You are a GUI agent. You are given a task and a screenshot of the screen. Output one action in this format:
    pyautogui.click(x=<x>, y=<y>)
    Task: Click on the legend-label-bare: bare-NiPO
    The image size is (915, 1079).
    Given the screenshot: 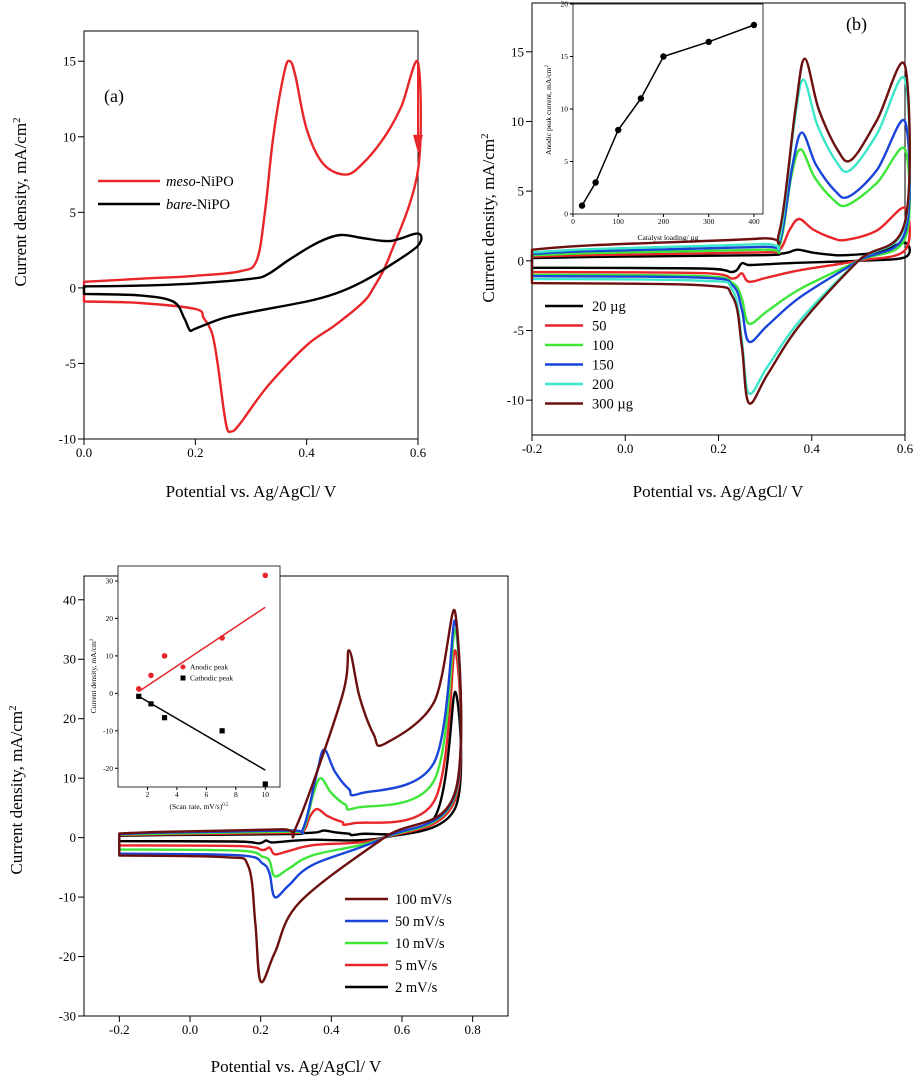 What is the action you would take?
    pyautogui.click(x=198, y=205)
    